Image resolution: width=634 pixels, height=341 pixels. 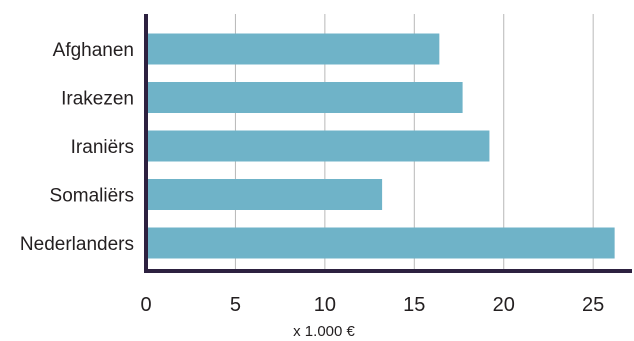 What do you see at coordinates (319, 146) in the screenshot?
I see `bar-iraniërs` at bounding box center [319, 146].